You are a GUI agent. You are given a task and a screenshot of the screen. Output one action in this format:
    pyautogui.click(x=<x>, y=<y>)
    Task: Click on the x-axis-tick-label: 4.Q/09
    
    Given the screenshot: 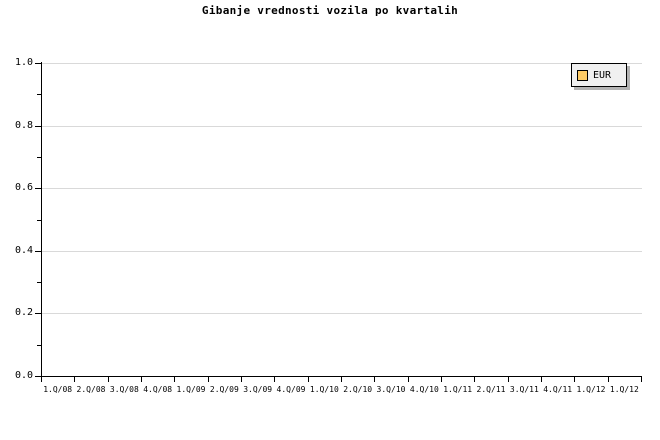 What is the action you would take?
    pyautogui.click(x=291, y=389)
    